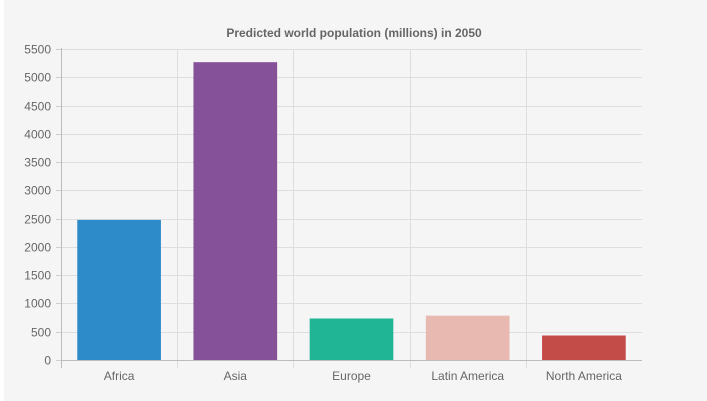 The image size is (707, 401). What do you see at coordinates (467, 376) in the screenshot?
I see `x-tick-label: Latin America` at bounding box center [467, 376].